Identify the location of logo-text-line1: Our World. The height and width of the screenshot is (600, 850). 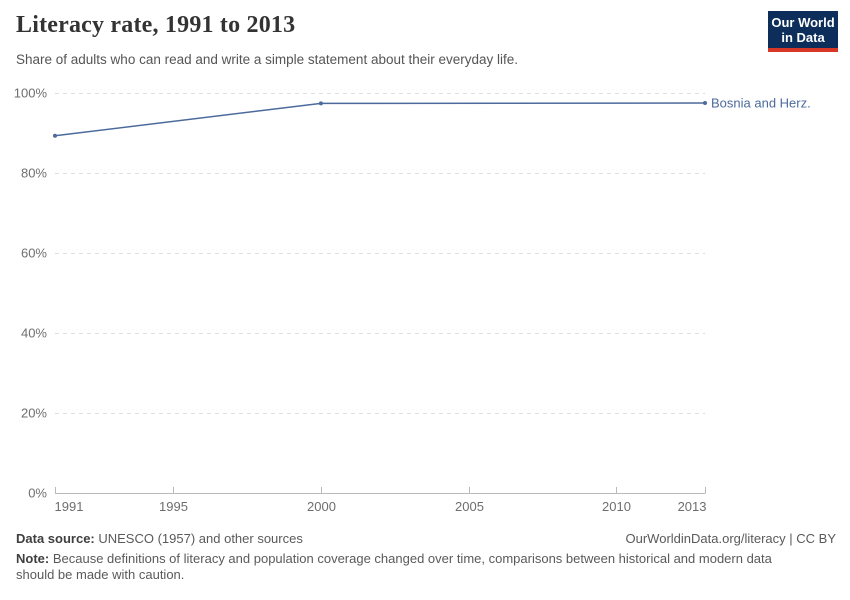
(803, 22).